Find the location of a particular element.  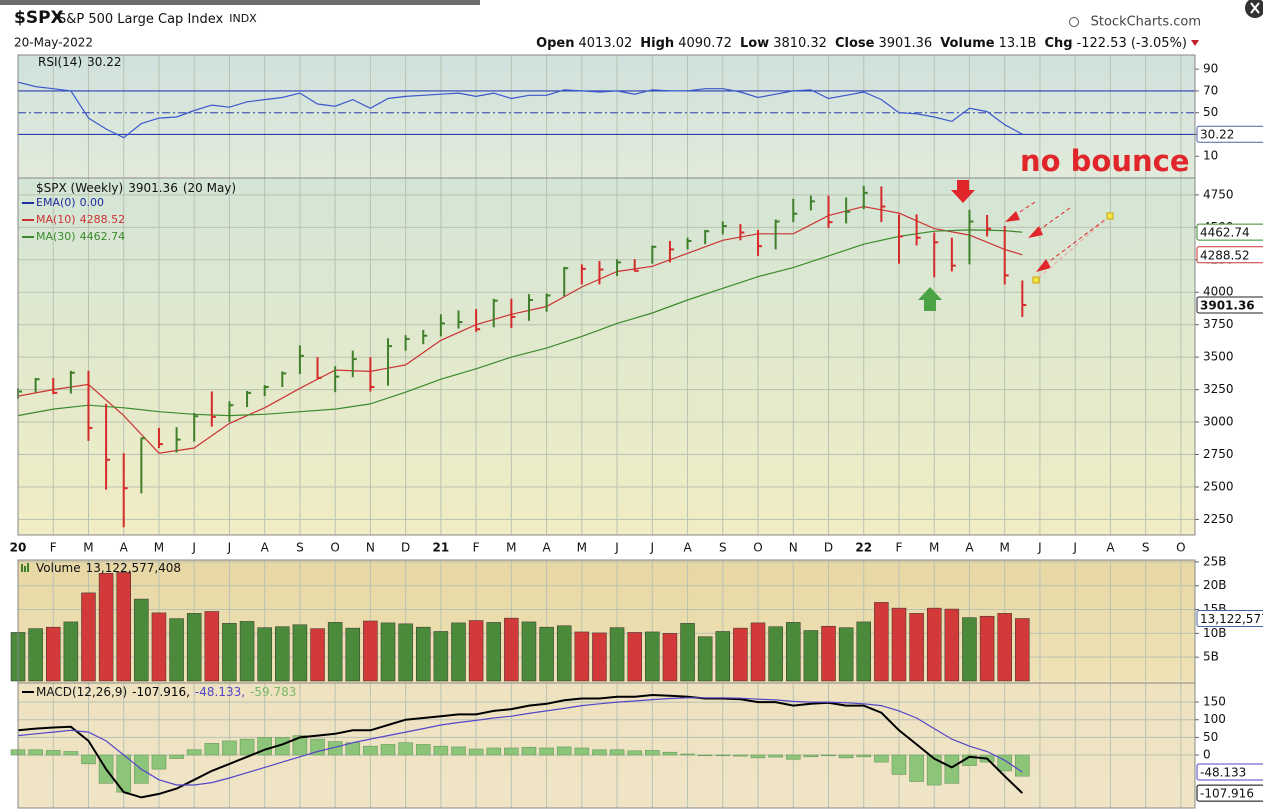

y-tick-label: 4750 is located at coordinates (1218, 194).